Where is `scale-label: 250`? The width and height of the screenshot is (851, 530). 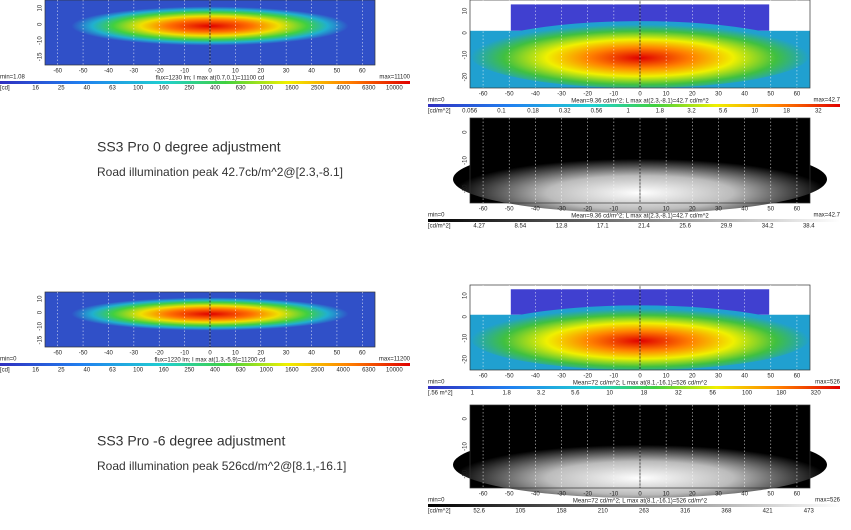
scale-label: 250 is located at coordinates (189, 89).